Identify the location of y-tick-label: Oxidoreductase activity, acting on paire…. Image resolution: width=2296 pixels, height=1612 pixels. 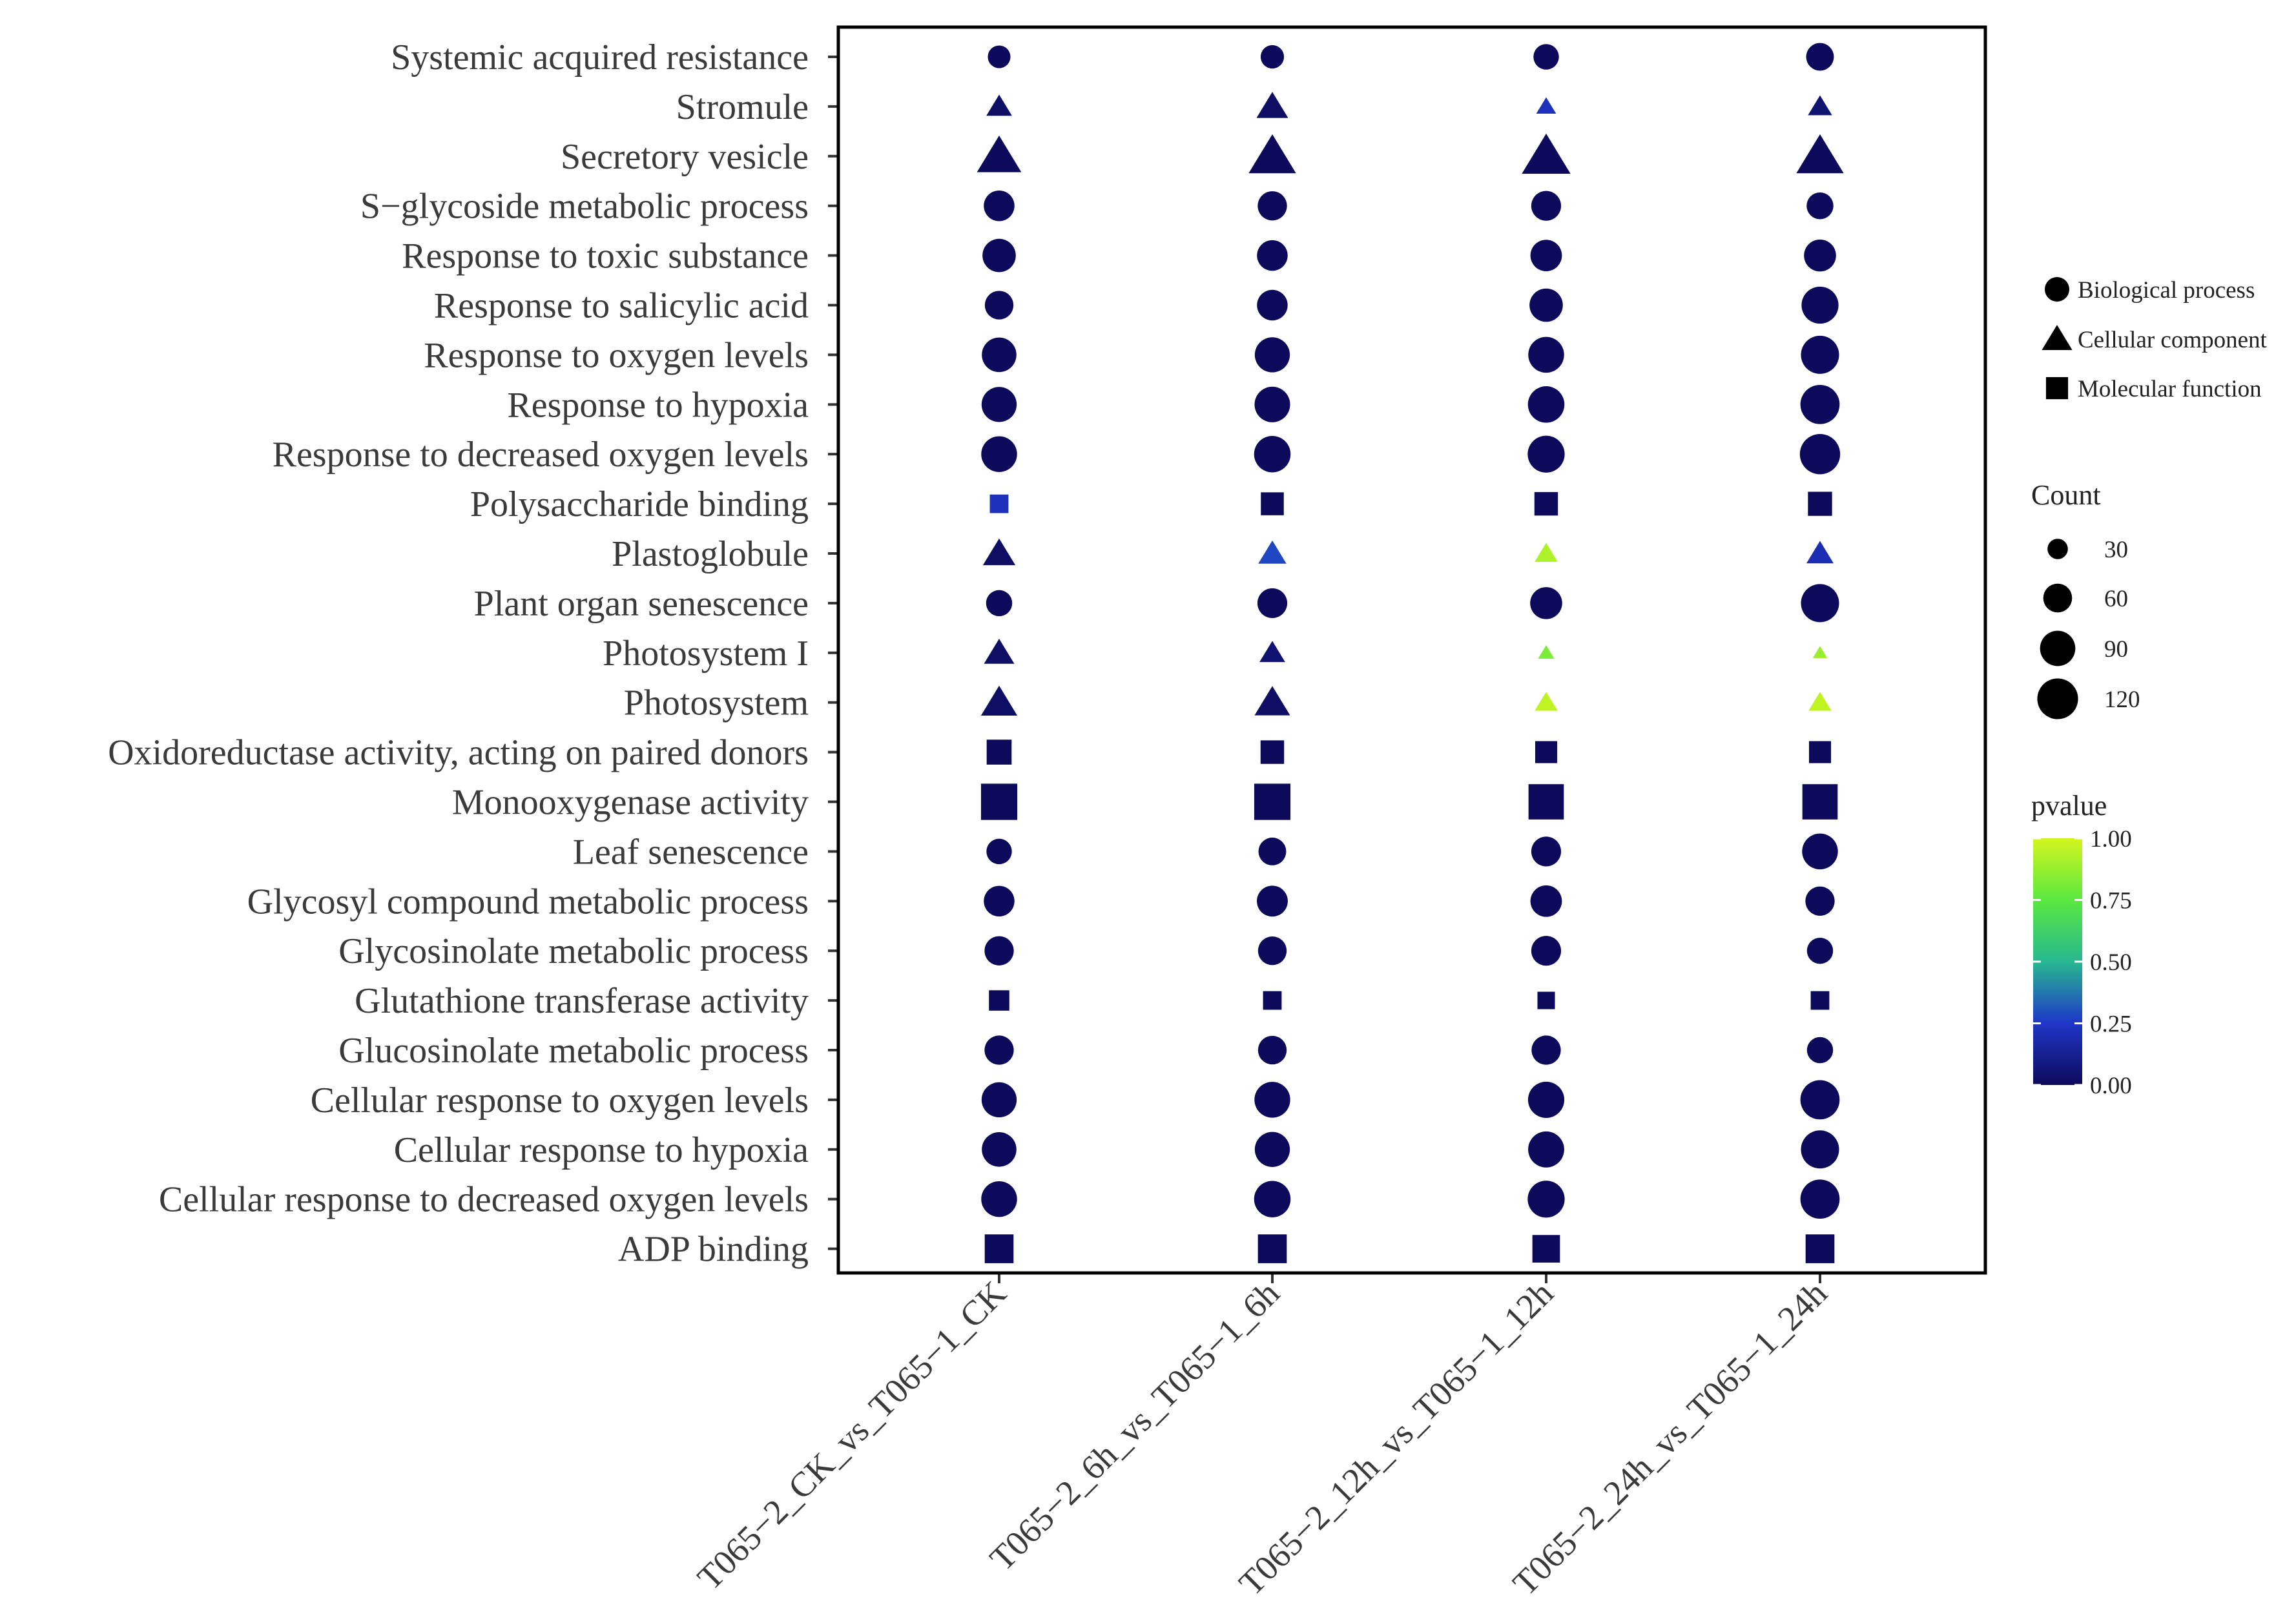
(458, 753).